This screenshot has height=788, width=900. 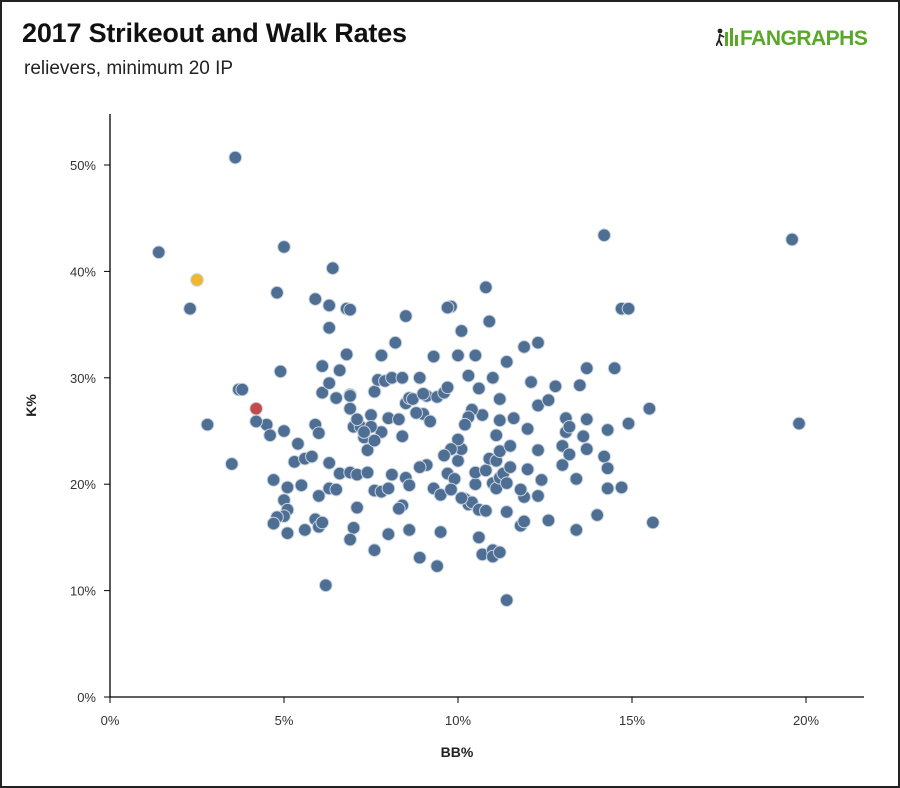 I want to click on chart-subtitle: relievers, minimum 20 IP, so click(x=129, y=68).